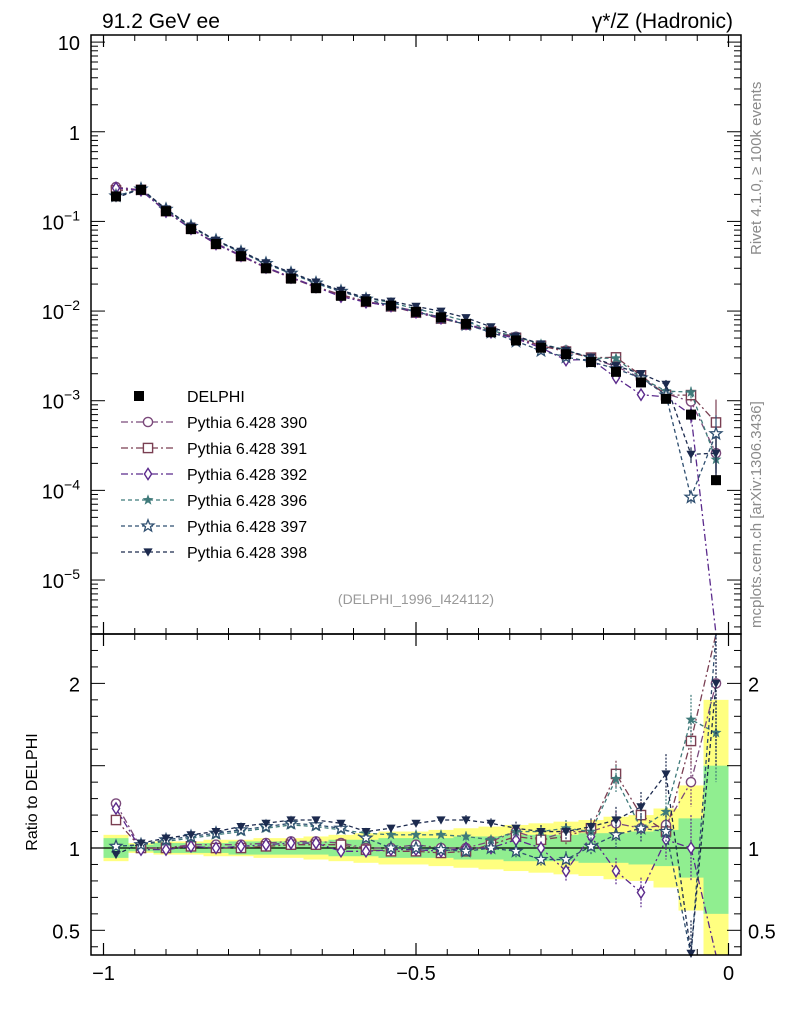 The width and height of the screenshot is (786, 1024). Describe the element at coordinates (762, 932) in the screenshot. I see `ratio-y-tick-label-right: 0.5` at that location.